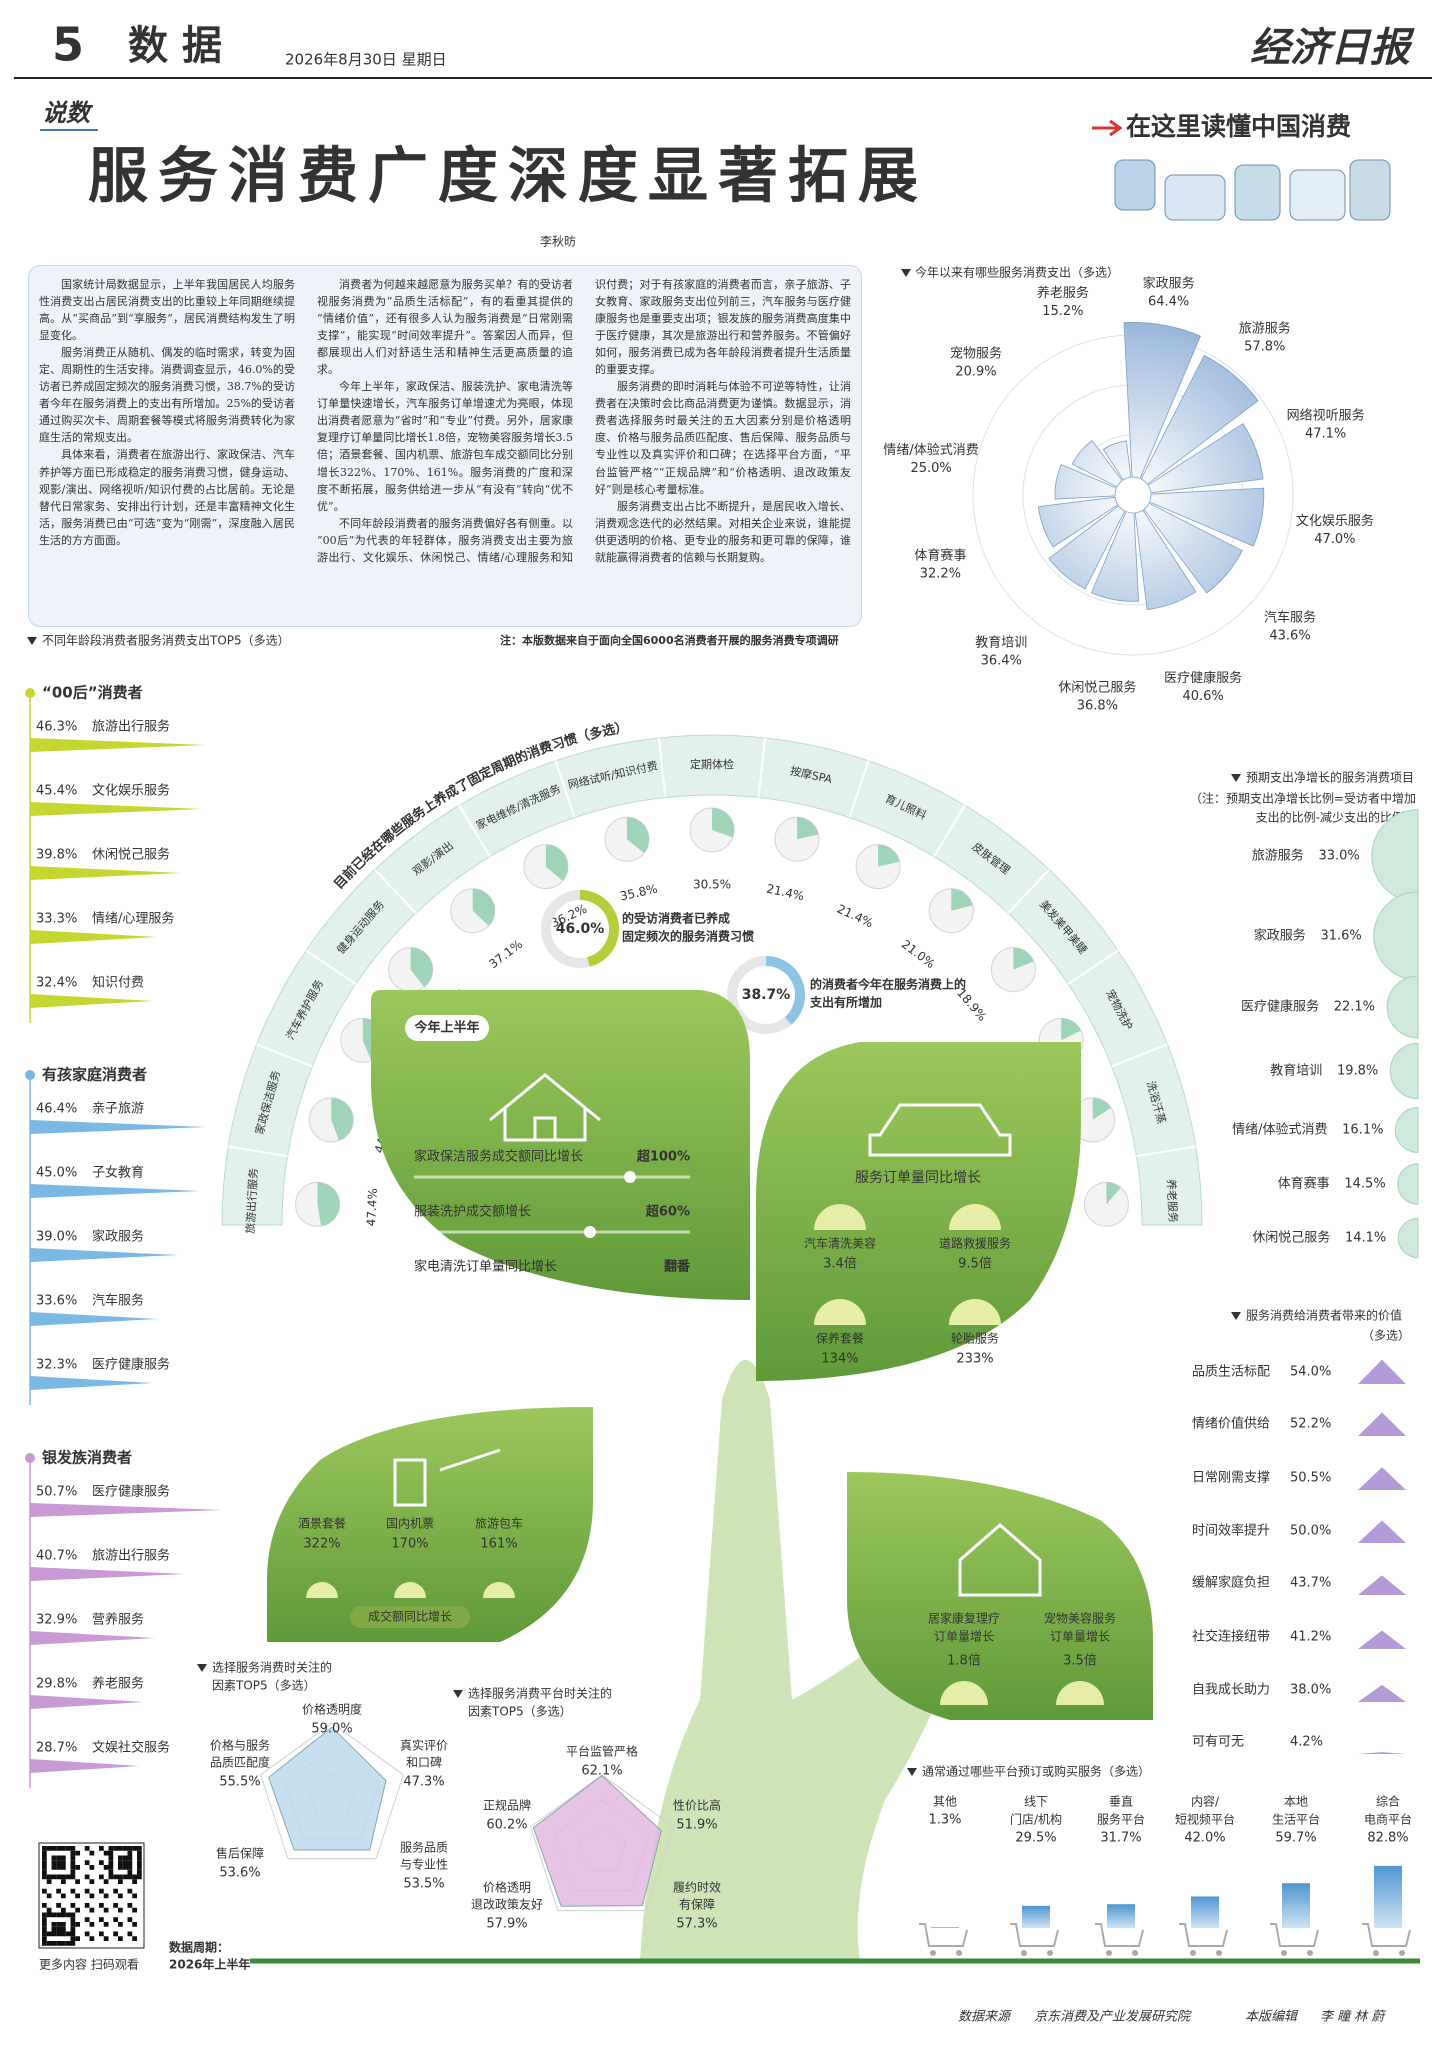 The width and height of the screenshot is (1446, 2048). What do you see at coordinates (712, 764) in the screenshot?
I see `category-label: 定期体检` at bounding box center [712, 764].